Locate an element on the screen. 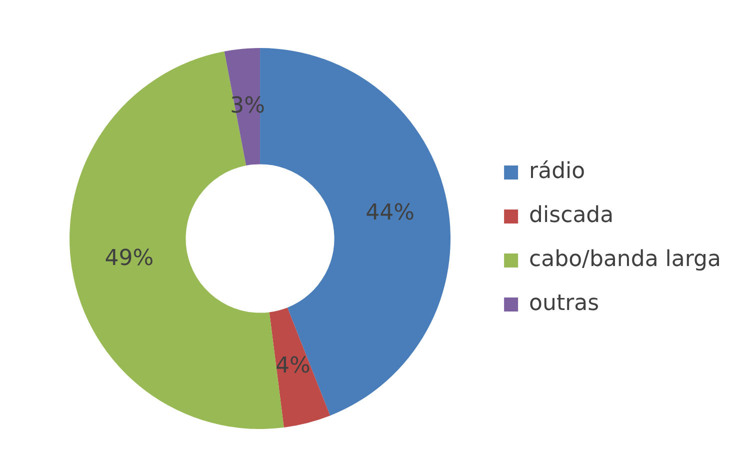 The image size is (749, 457). legend-label: cabo/banda larga is located at coordinates (625, 259).